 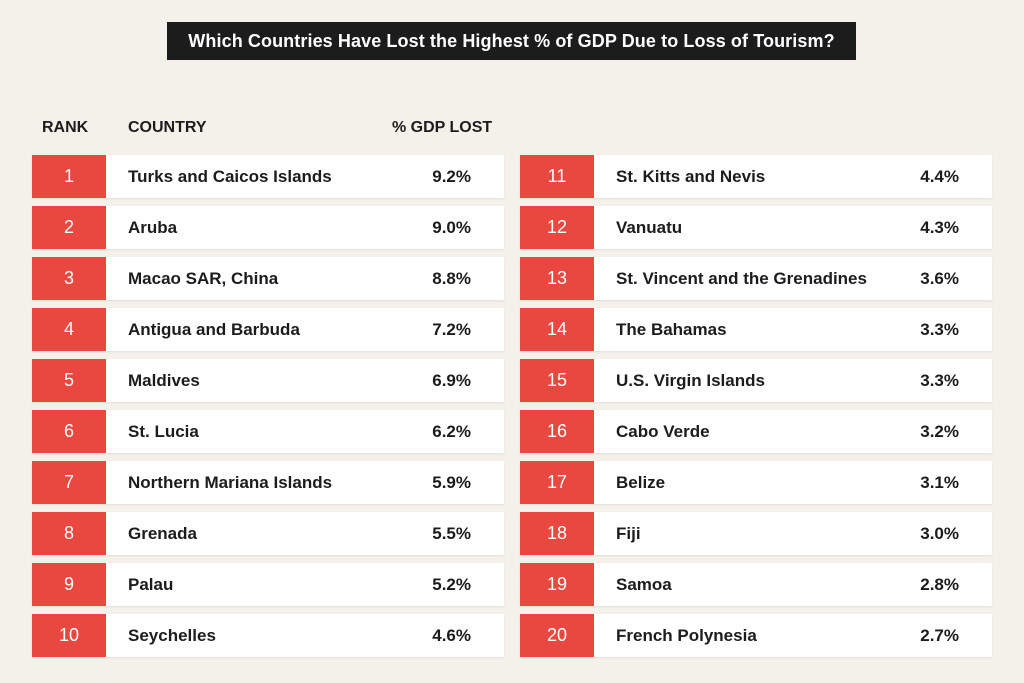 What do you see at coordinates (644, 584) in the screenshot?
I see `country-cell: Samoa` at bounding box center [644, 584].